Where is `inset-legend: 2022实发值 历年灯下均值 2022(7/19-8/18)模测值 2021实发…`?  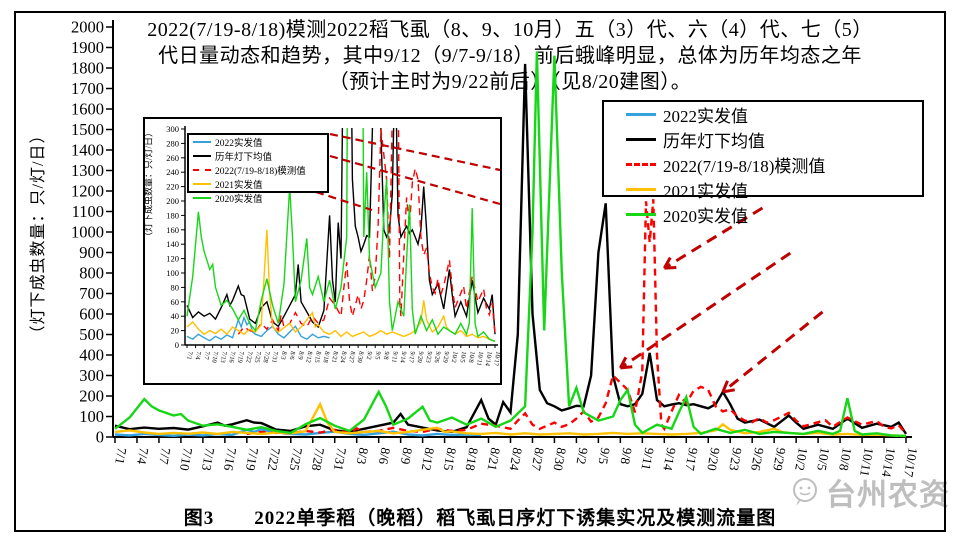 inset-legend: 2022实发值 历年灯下均值 2022(7/19-8/18)模测值 2021实发… is located at coordinates (258, 169).